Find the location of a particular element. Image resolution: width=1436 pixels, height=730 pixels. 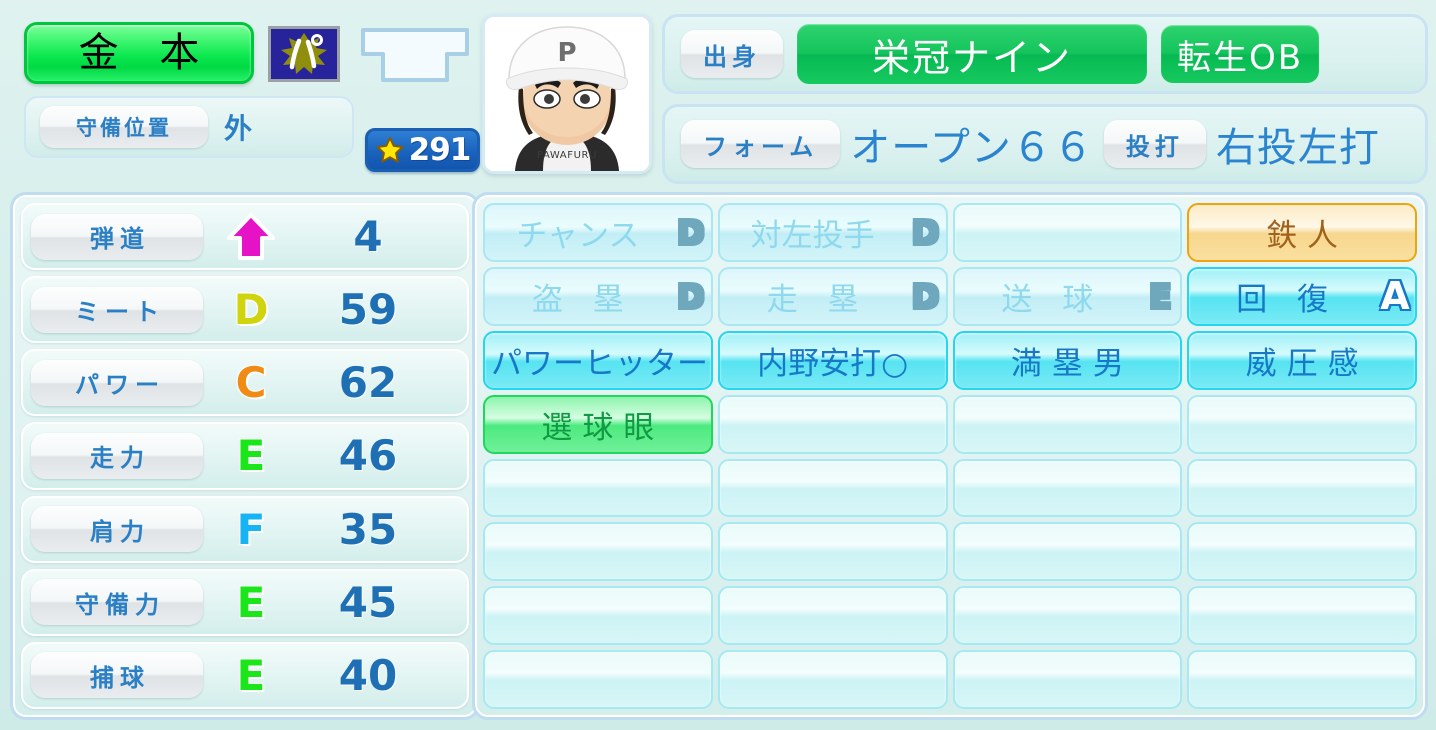

position-value: 外 is located at coordinates (238, 128).